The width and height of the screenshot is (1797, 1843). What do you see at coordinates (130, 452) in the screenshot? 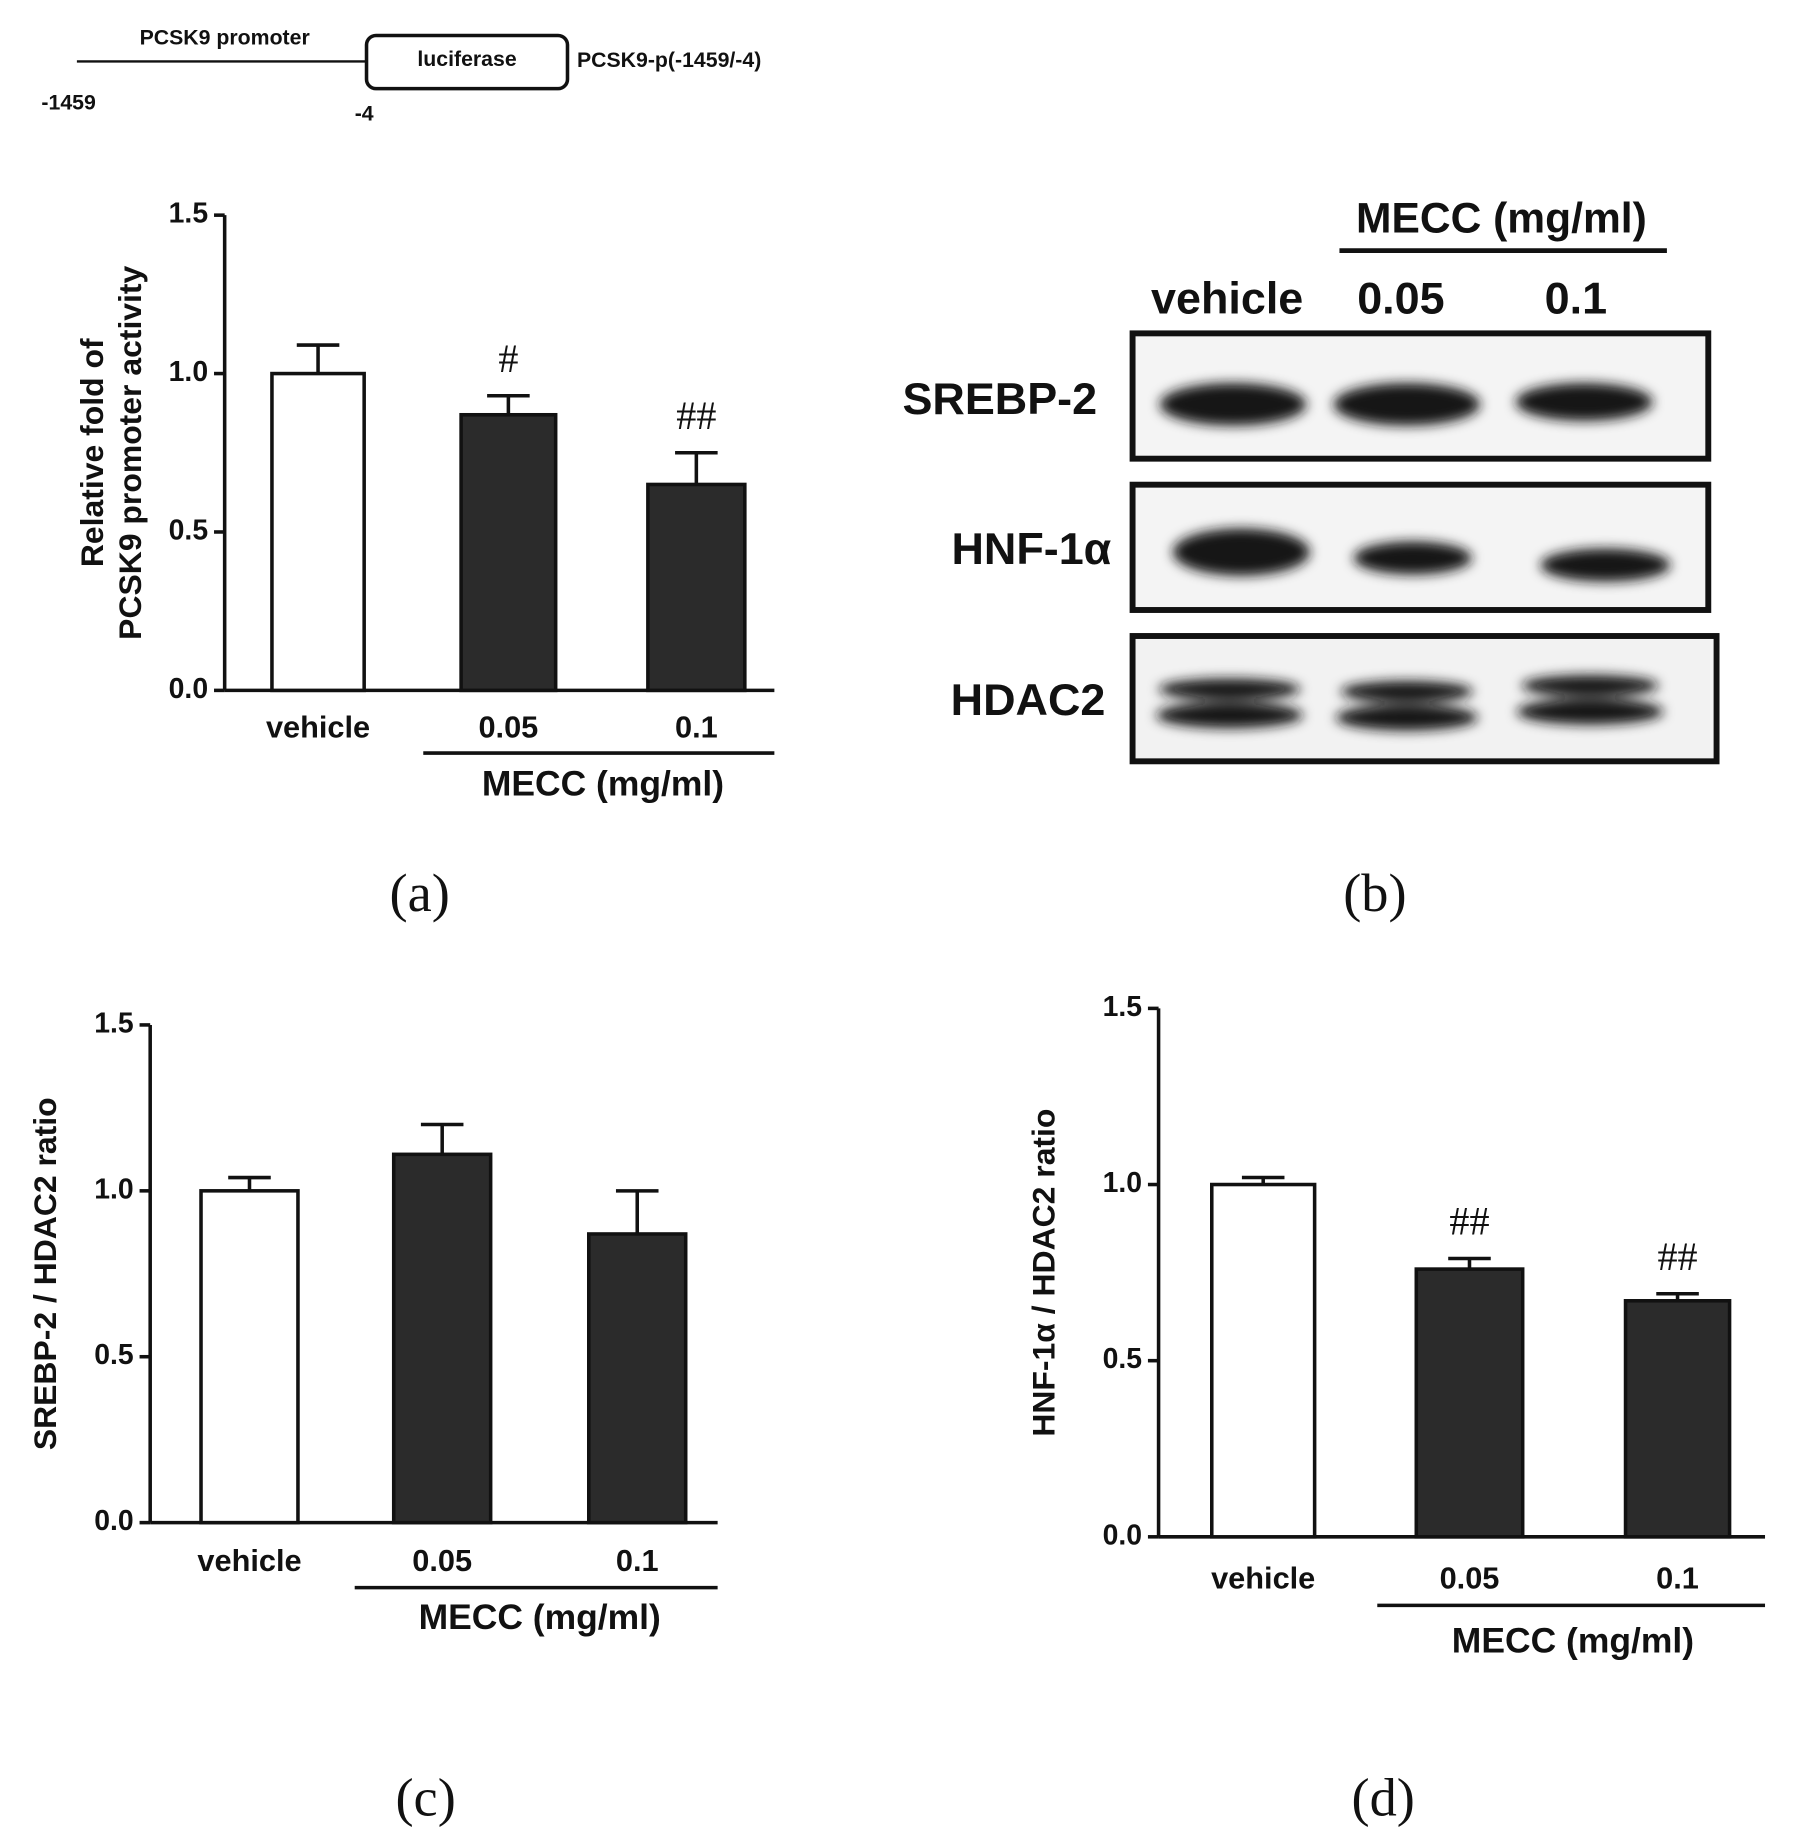
I see `y-axis-label: PCSK9 promoter activity` at bounding box center [130, 452].